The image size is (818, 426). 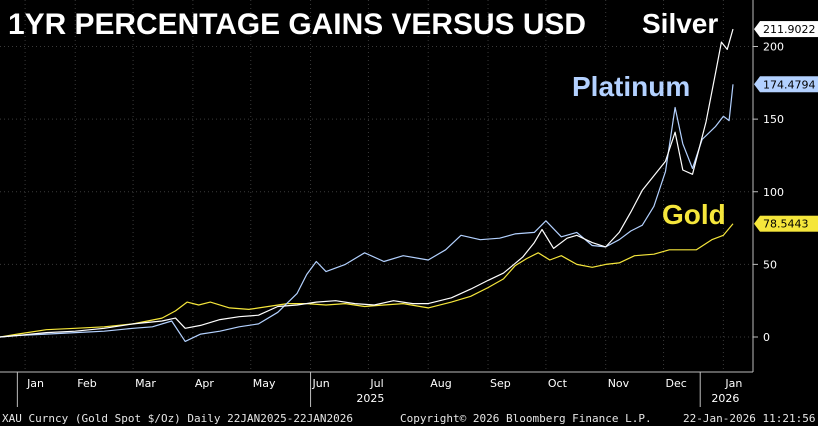 I want to click on x-year-label: 2025, so click(x=370, y=398).